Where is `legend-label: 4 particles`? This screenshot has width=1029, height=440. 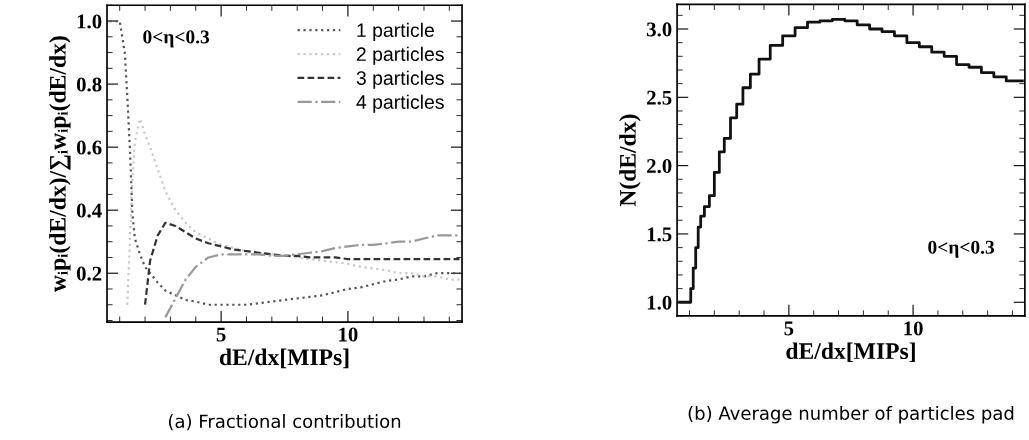 legend-label: 4 particles is located at coordinates (400, 103).